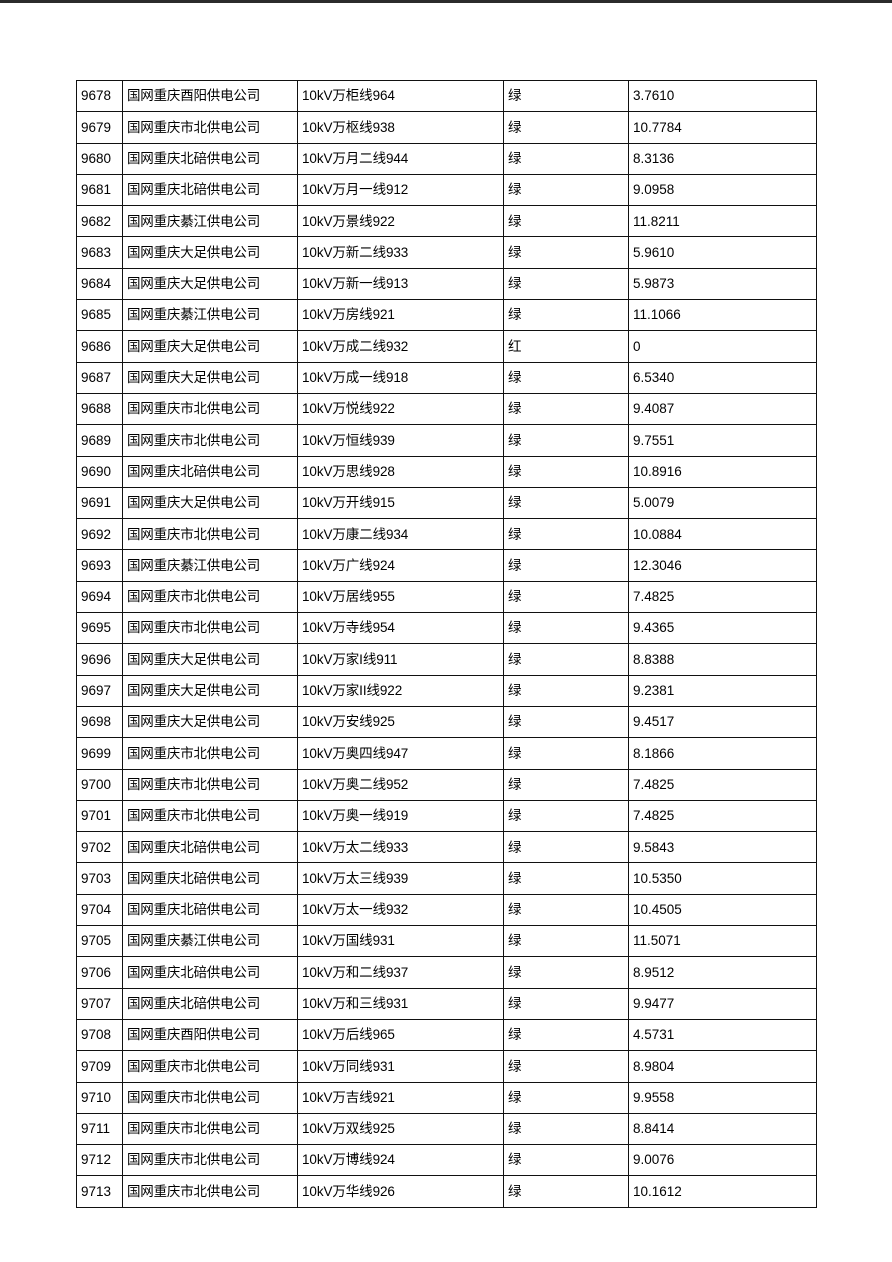 Image resolution: width=892 pixels, height=1262 pixels. What do you see at coordinates (400, 784) in the screenshot?
I see `cell-line-name: 10kV万奥二线952` at bounding box center [400, 784].